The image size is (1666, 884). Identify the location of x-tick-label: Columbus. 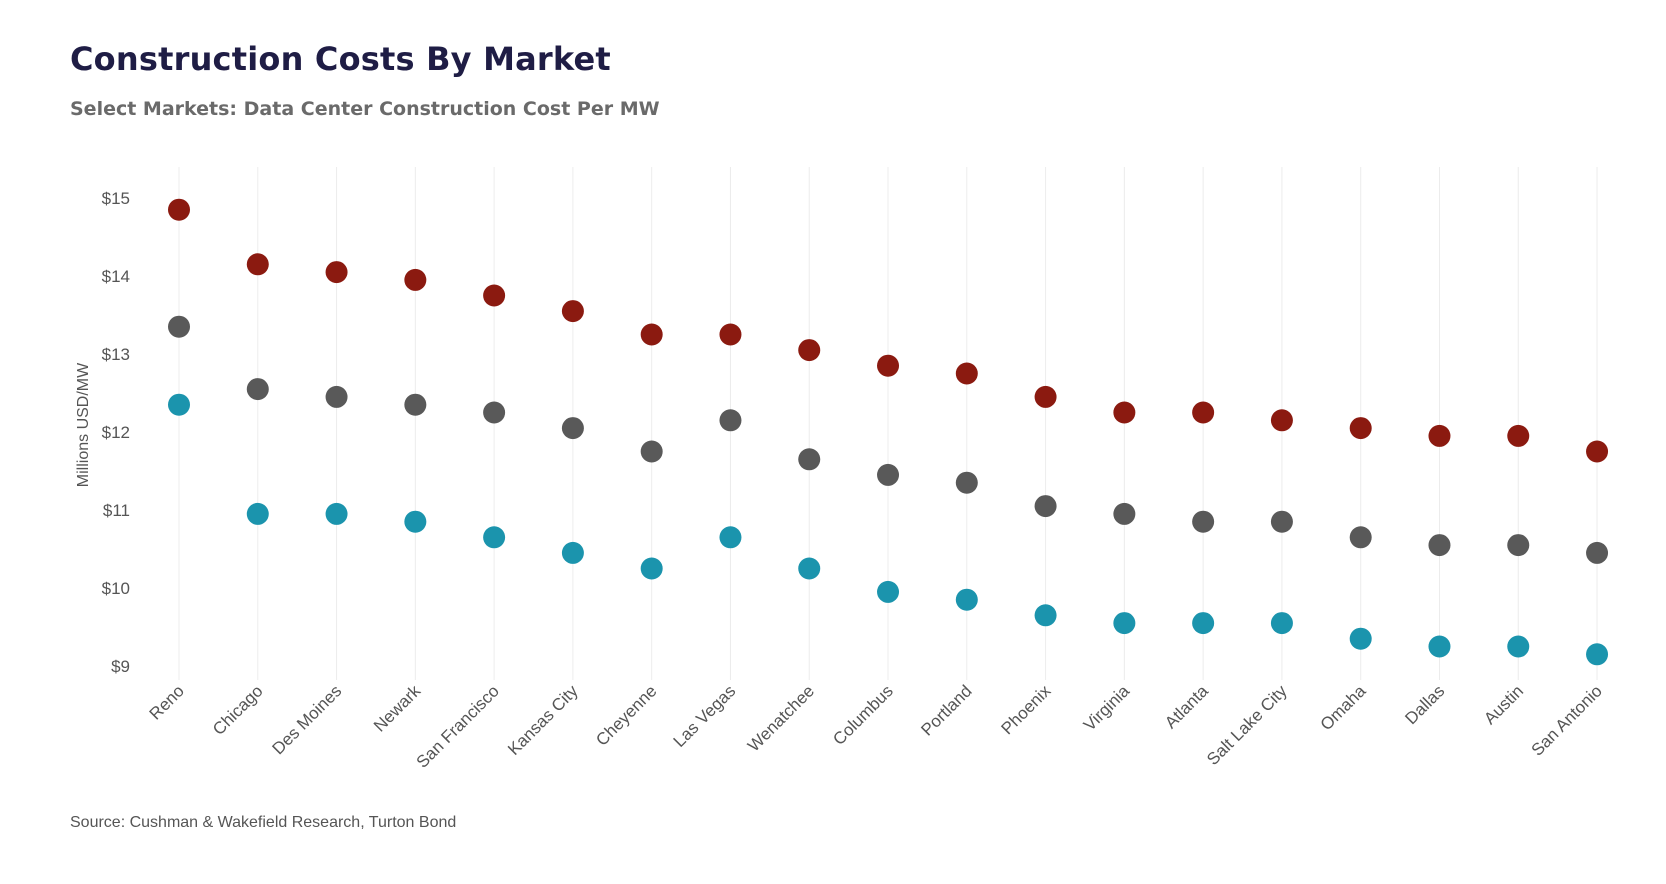
(863, 715).